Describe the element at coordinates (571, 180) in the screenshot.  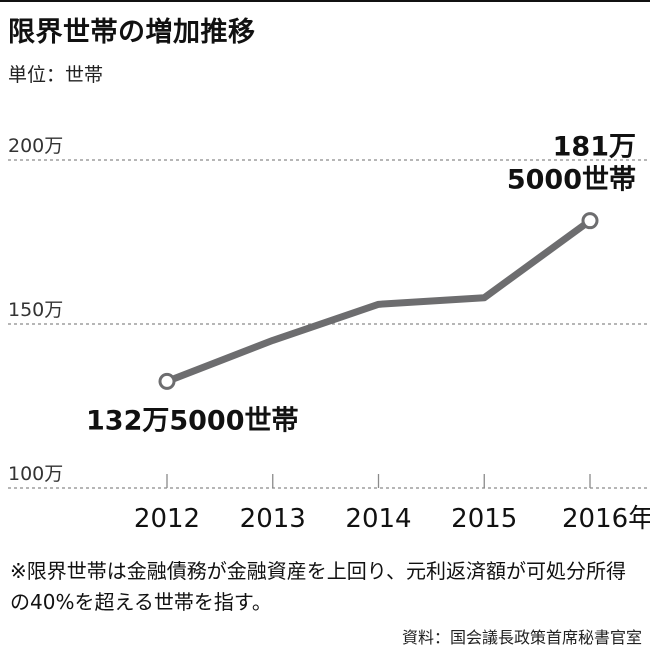
I see `annotation-line: 5000世帯` at that location.